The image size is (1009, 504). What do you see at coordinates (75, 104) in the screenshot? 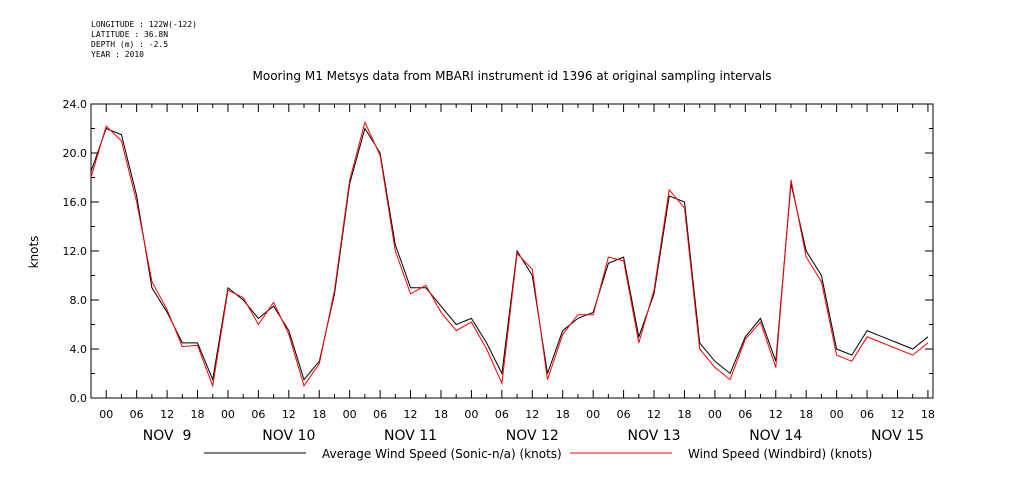
I see `y-tick-label: 24.0` at bounding box center [75, 104].